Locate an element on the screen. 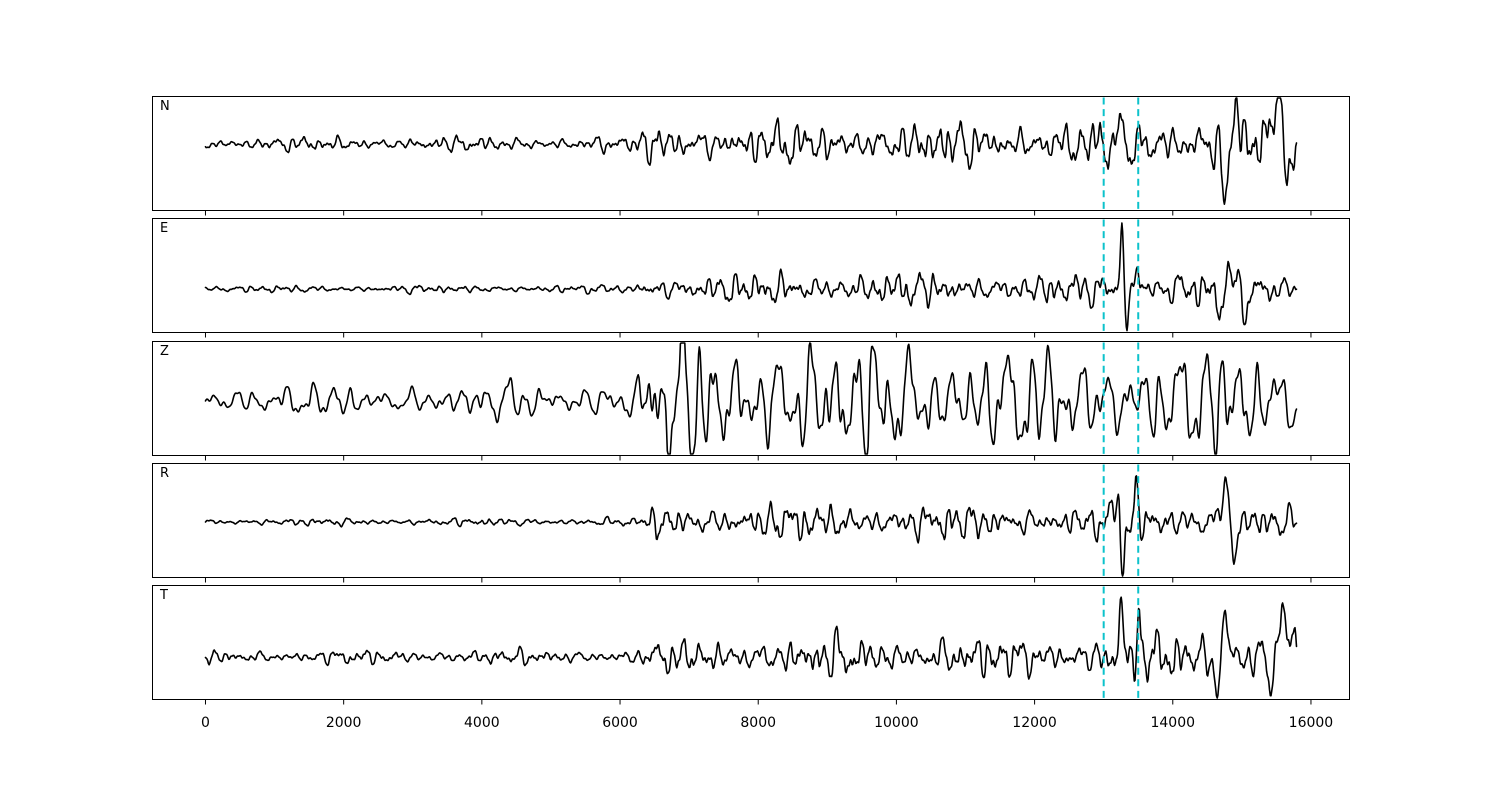 The height and width of the screenshot is (800, 1500). seismic-trace-t is located at coordinates (751, 647).